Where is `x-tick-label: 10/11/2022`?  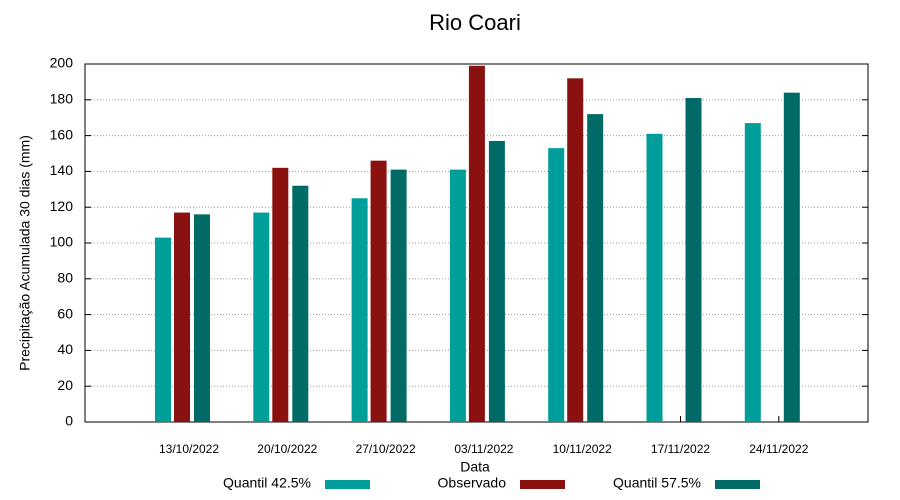 x-tick-label: 10/11/2022 is located at coordinates (582, 449).